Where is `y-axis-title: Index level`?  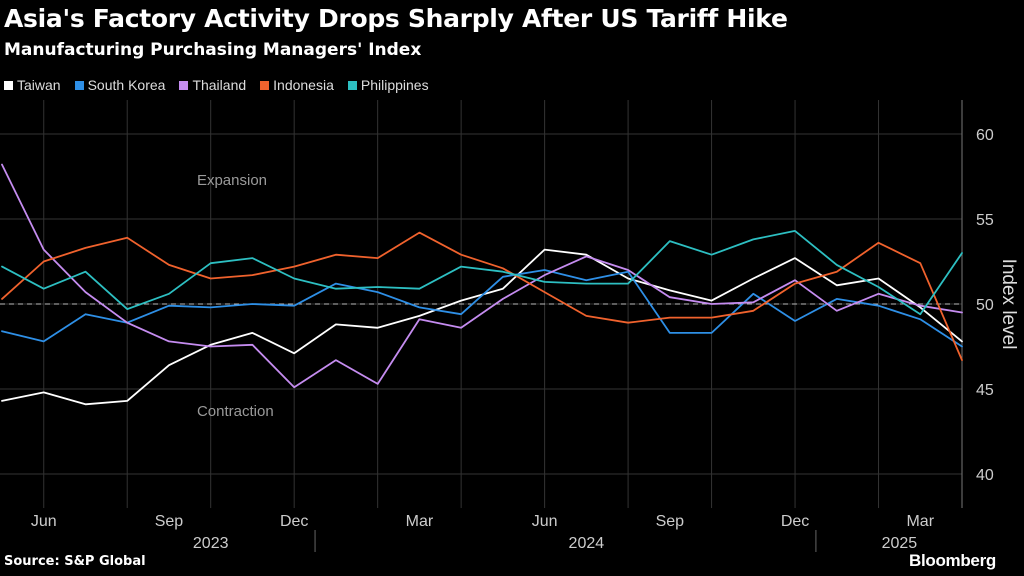
y-axis-title: Index level is located at coordinates (1008, 304).